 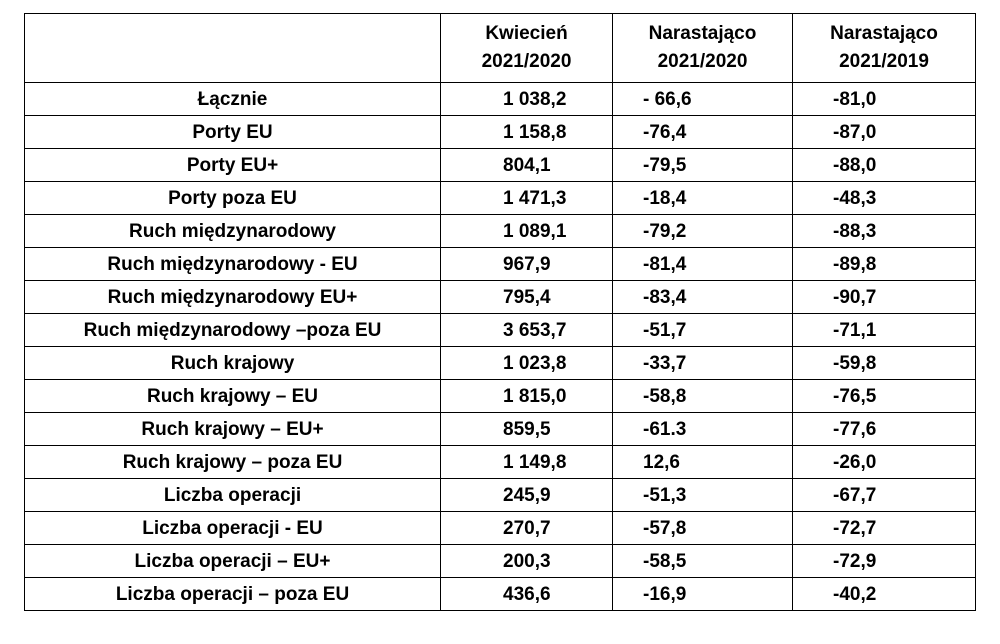 What do you see at coordinates (702, 396) in the screenshot?
I see `value-cell-v2: -58,8` at bounding box center [702, 396].